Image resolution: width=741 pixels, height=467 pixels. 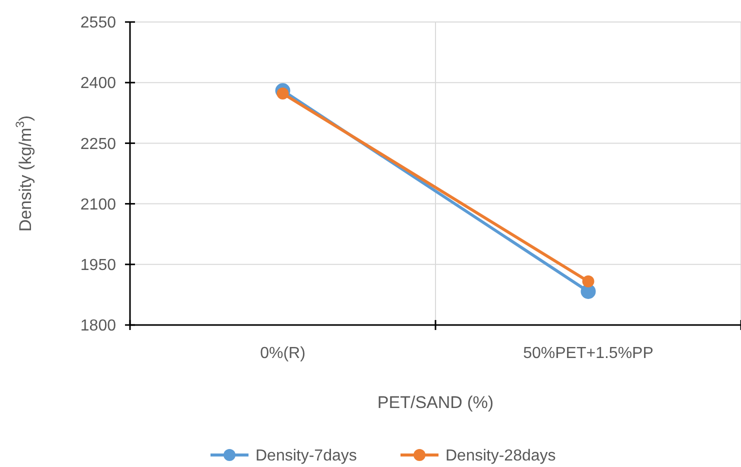 What do you see at coordinates (98, 265) in the screenshot?
I see `y-tick-label: 1950` at bounding box center [98, 265].